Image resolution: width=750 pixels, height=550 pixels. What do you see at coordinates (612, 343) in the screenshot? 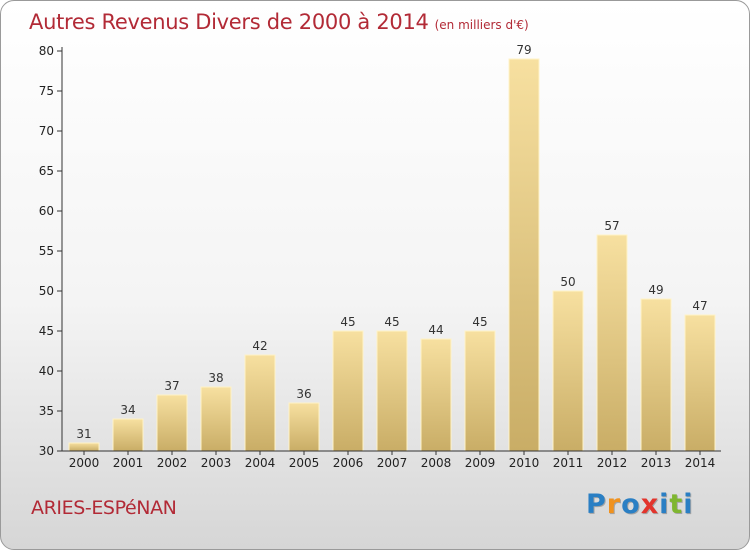
I see `bar-2012` at bounding box center [612, 343].